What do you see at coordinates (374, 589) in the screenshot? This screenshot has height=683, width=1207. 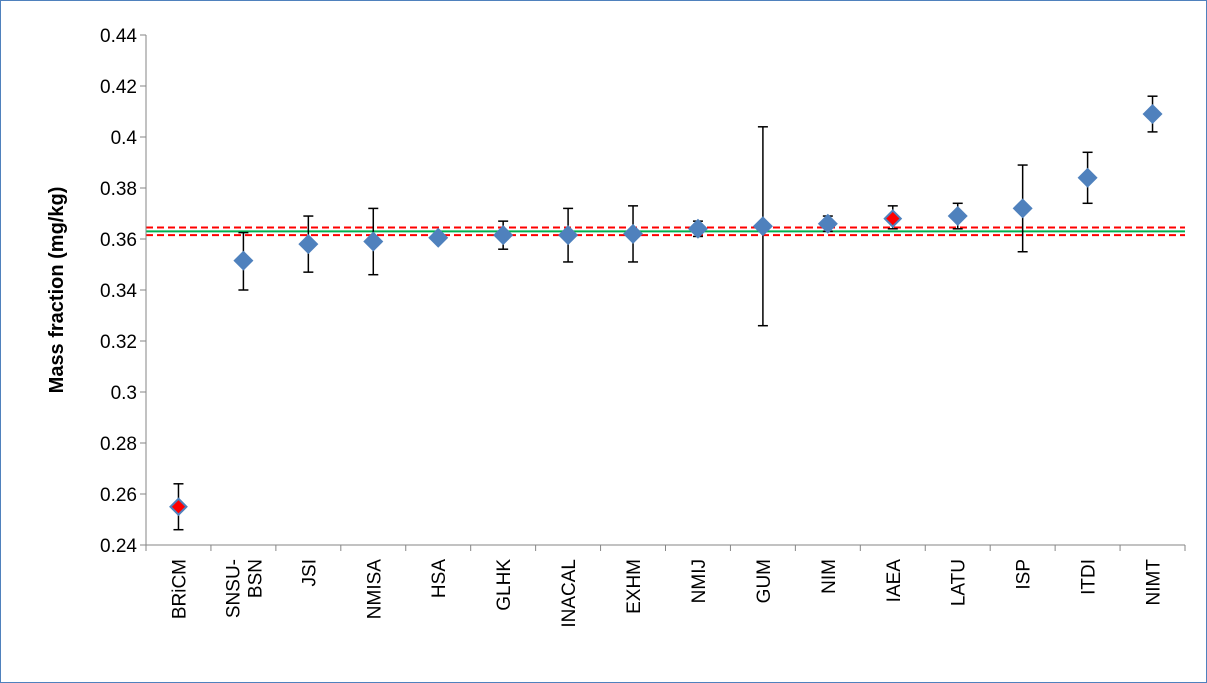 I see `x-category-label: NMISA` at bounding box center [374, 589].